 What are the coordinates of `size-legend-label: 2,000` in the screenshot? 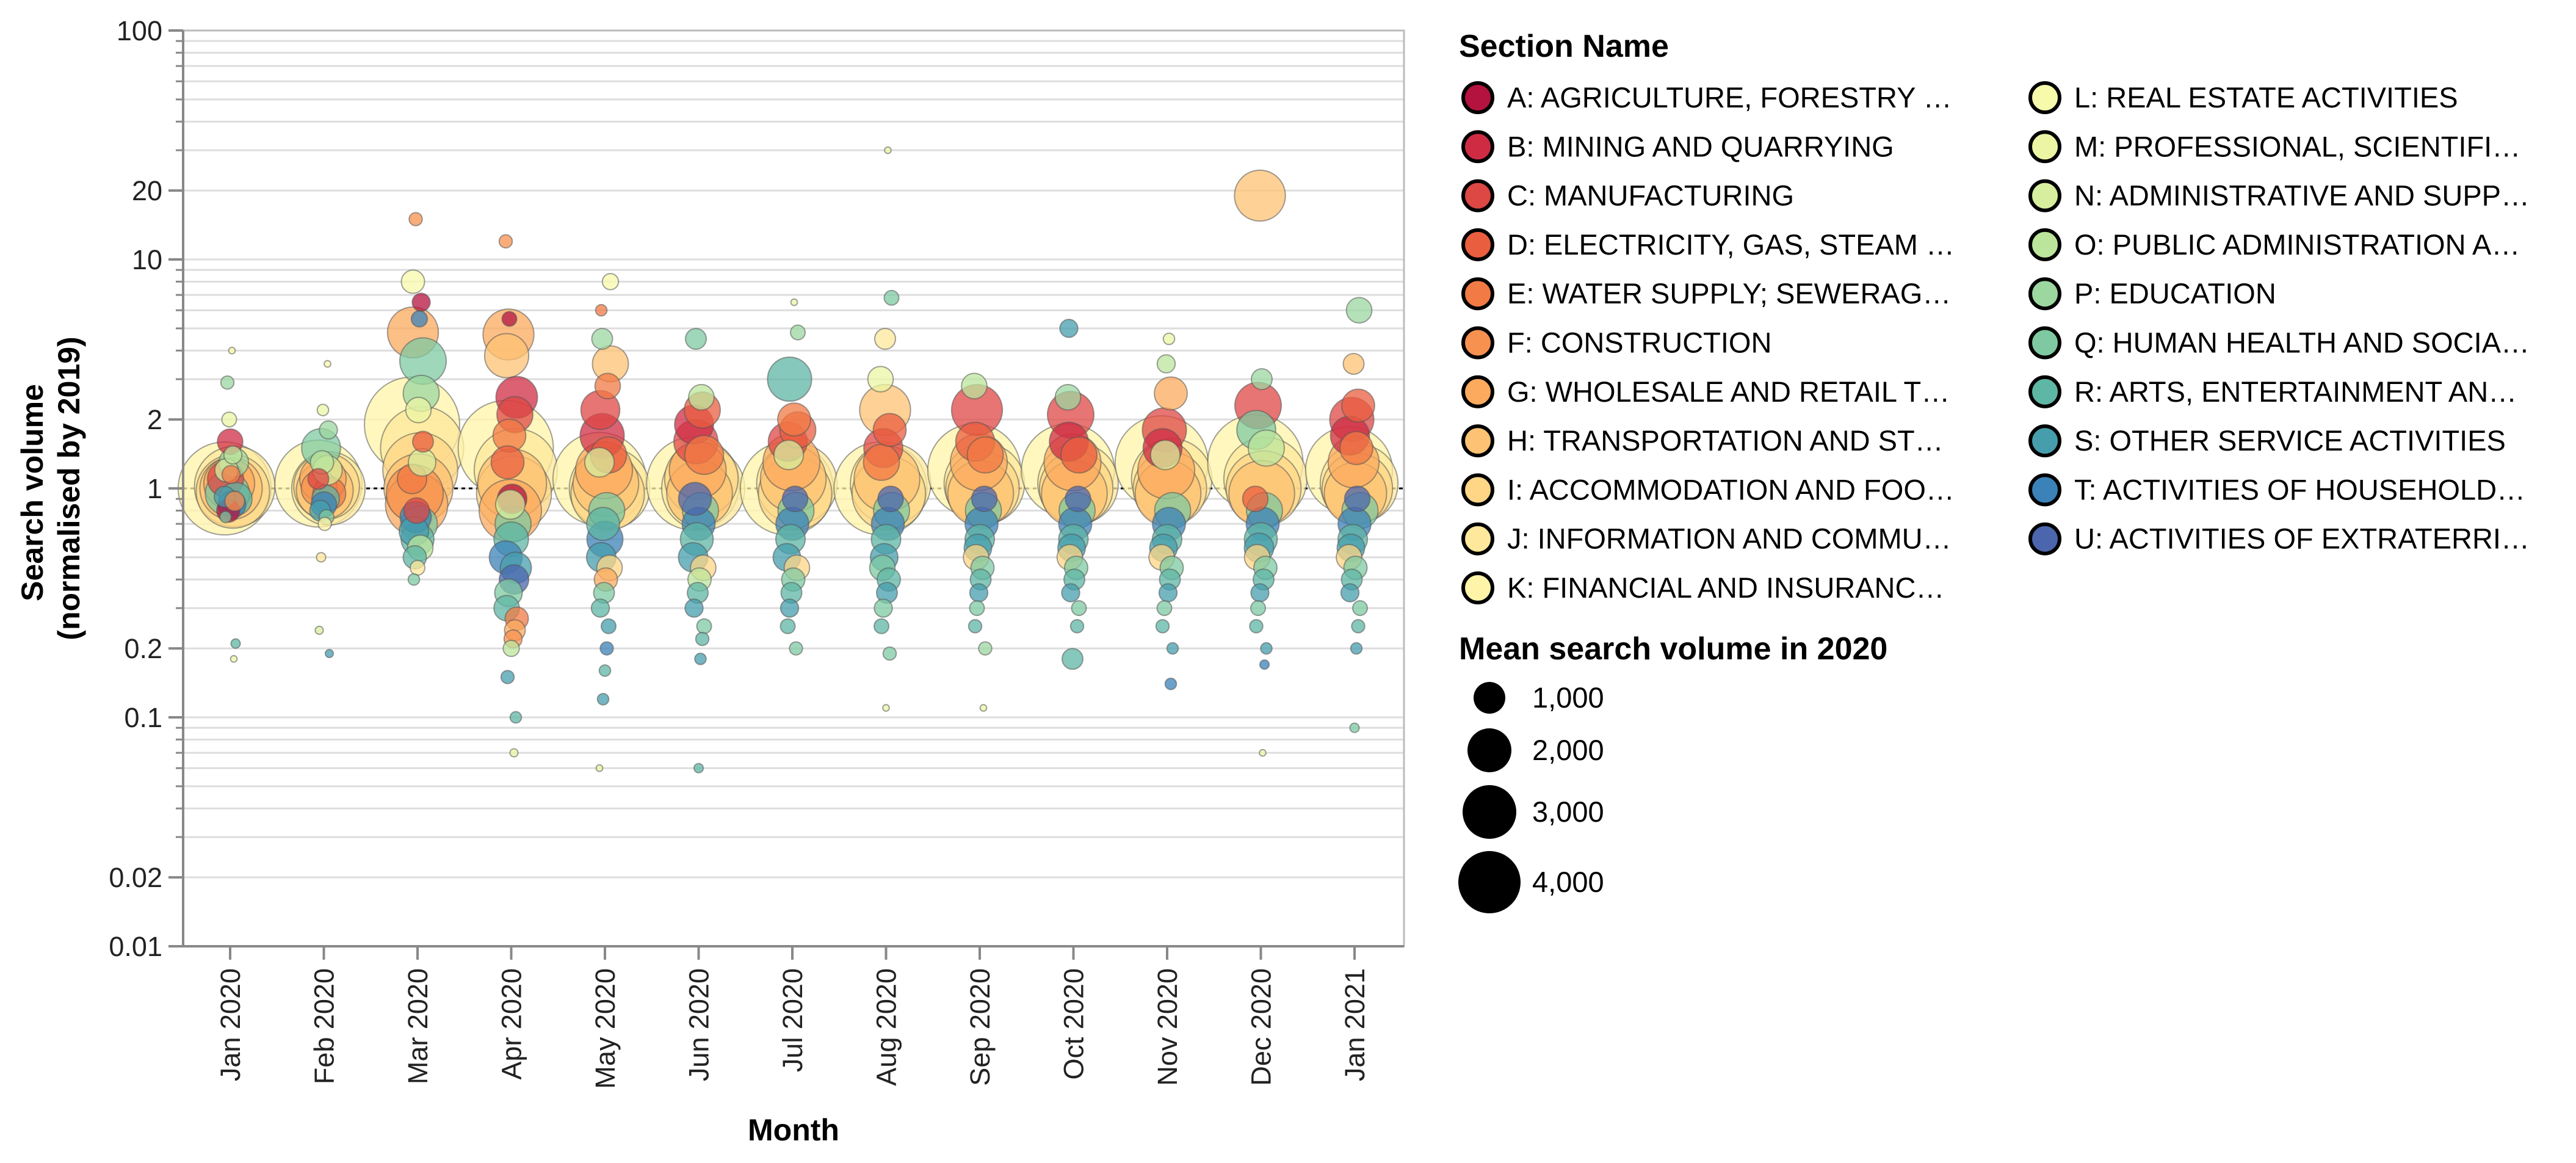 It's located at (1568, 750).